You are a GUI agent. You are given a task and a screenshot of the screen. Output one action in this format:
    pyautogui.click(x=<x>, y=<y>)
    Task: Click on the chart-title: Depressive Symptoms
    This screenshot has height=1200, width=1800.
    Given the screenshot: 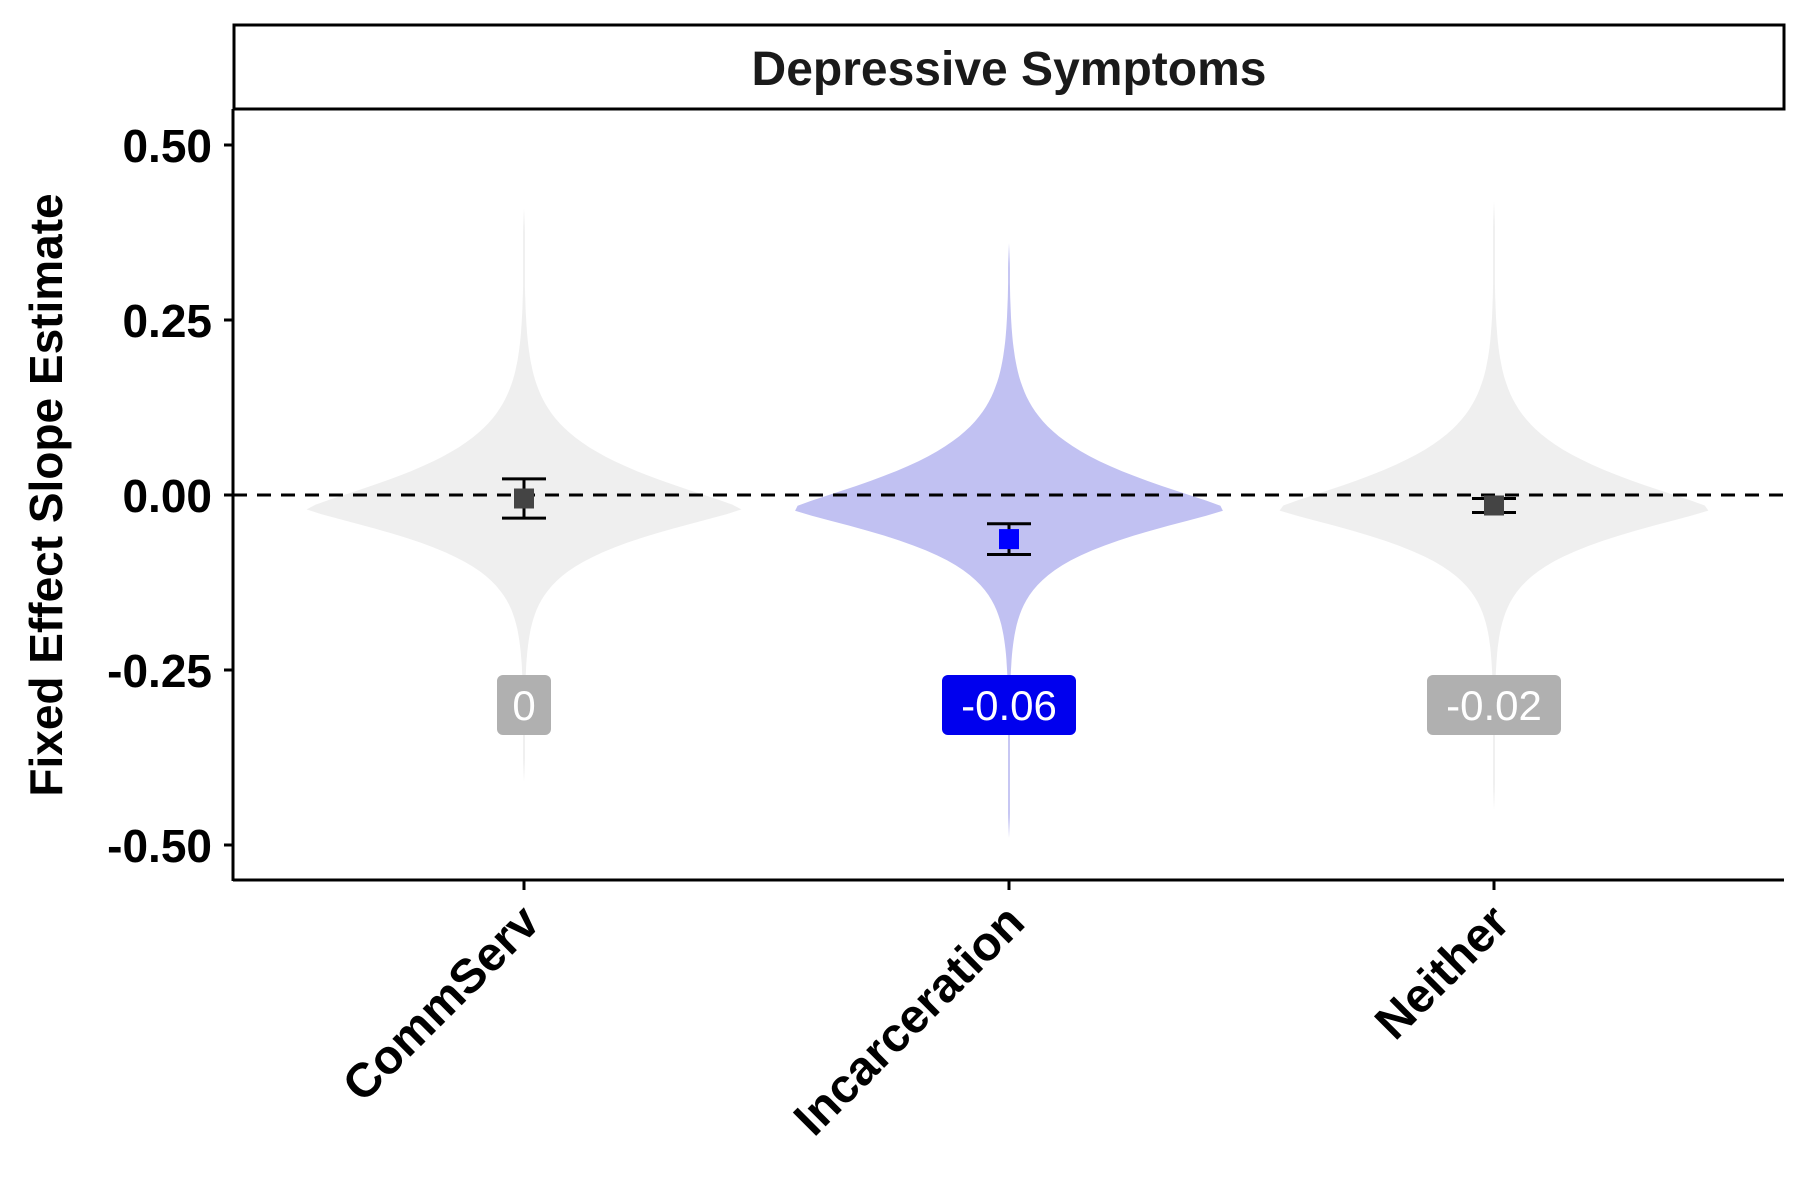 What is the action you would take?
    pyautogui.click(x=1009, y=69)
    